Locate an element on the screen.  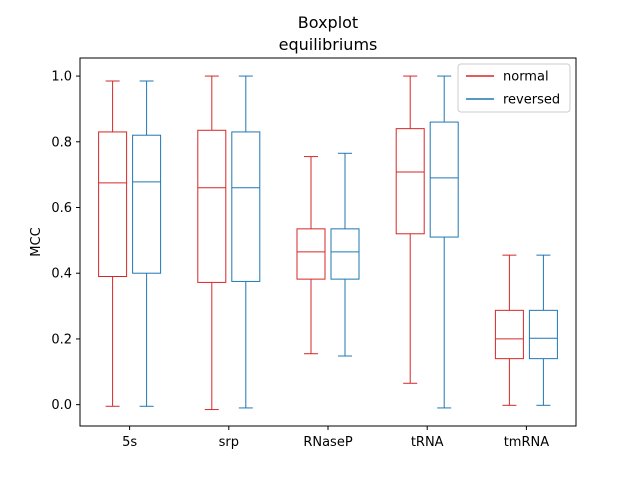
box-normal-tmRNA is located at coordinates (509, 330).